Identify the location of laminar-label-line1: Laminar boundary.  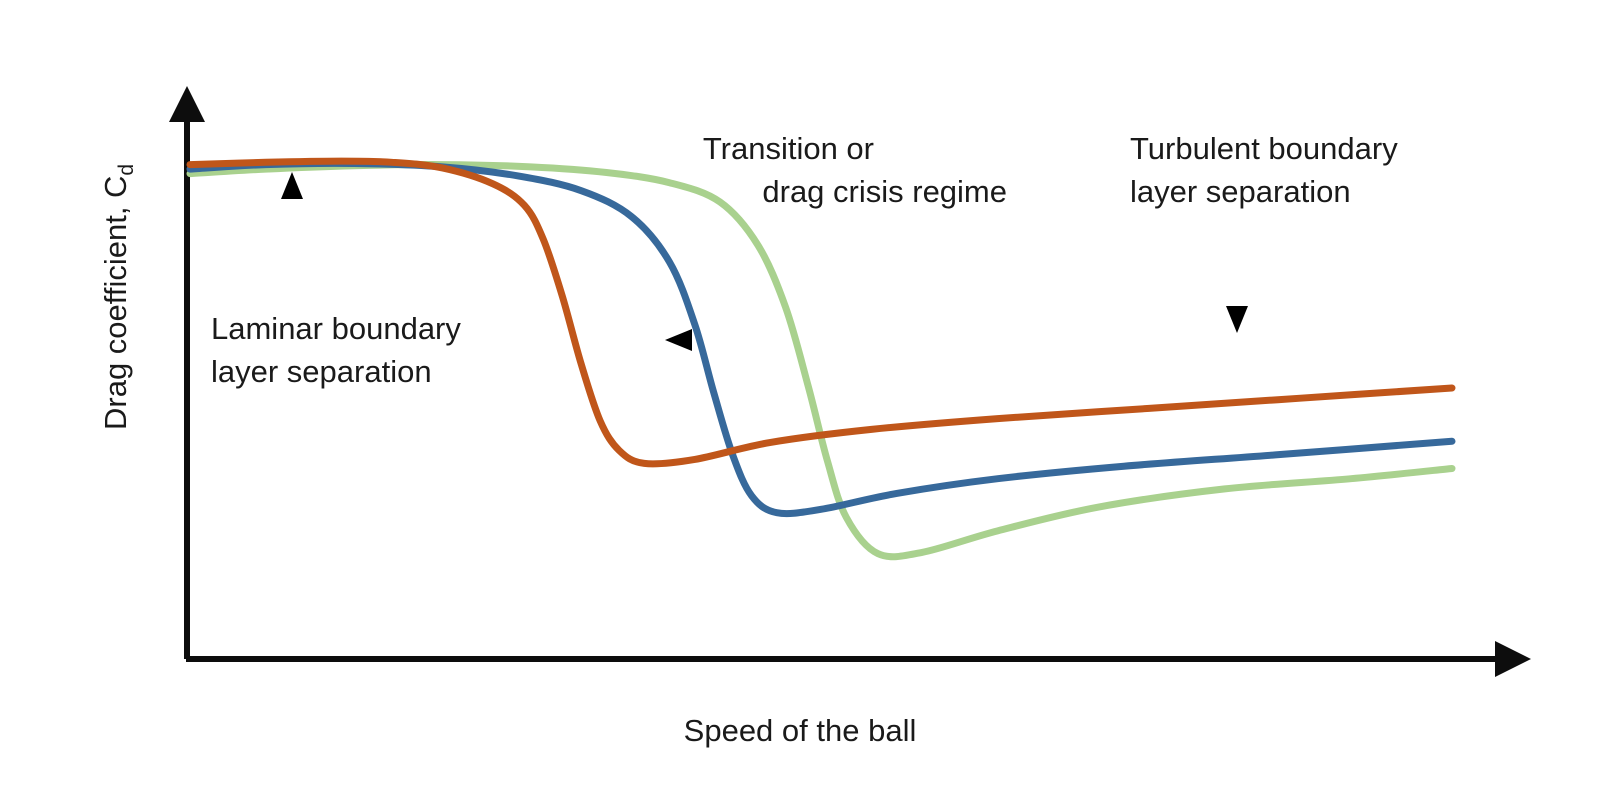
(336, 328).